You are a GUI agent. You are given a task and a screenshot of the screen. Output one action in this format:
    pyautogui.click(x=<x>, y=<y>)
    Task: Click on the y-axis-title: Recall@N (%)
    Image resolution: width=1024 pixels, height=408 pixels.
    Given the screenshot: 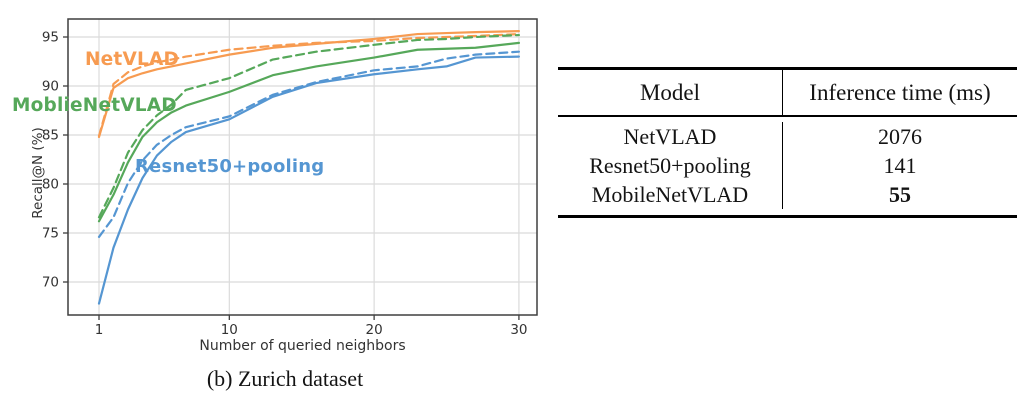 What is the action you would take?
    pyautogui.click(x=38, y=173)
    